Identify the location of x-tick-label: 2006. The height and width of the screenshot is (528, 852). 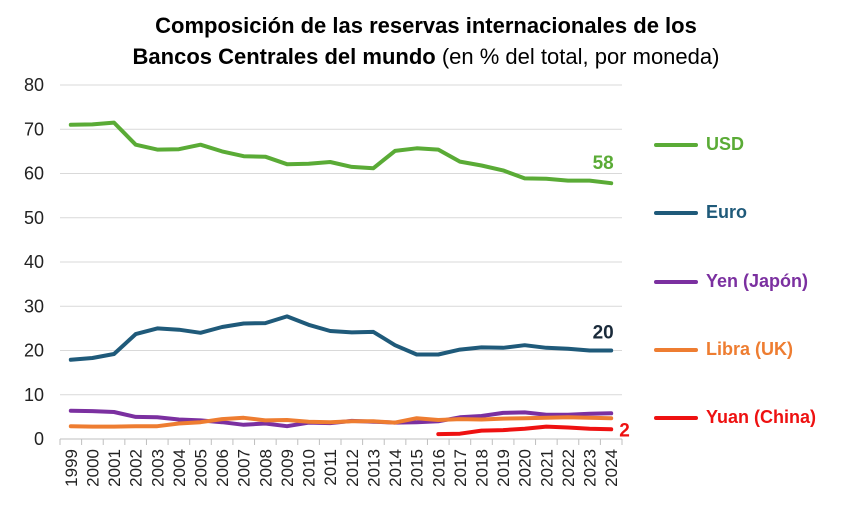
(222, 468).